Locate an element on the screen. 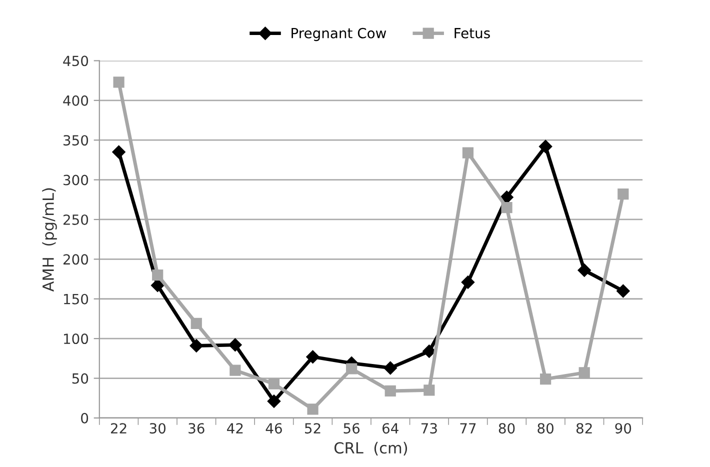 This screenshot has height=467, width=710. y-axis-title: AMH (pg/mL) is located at coordinates (49, 240).